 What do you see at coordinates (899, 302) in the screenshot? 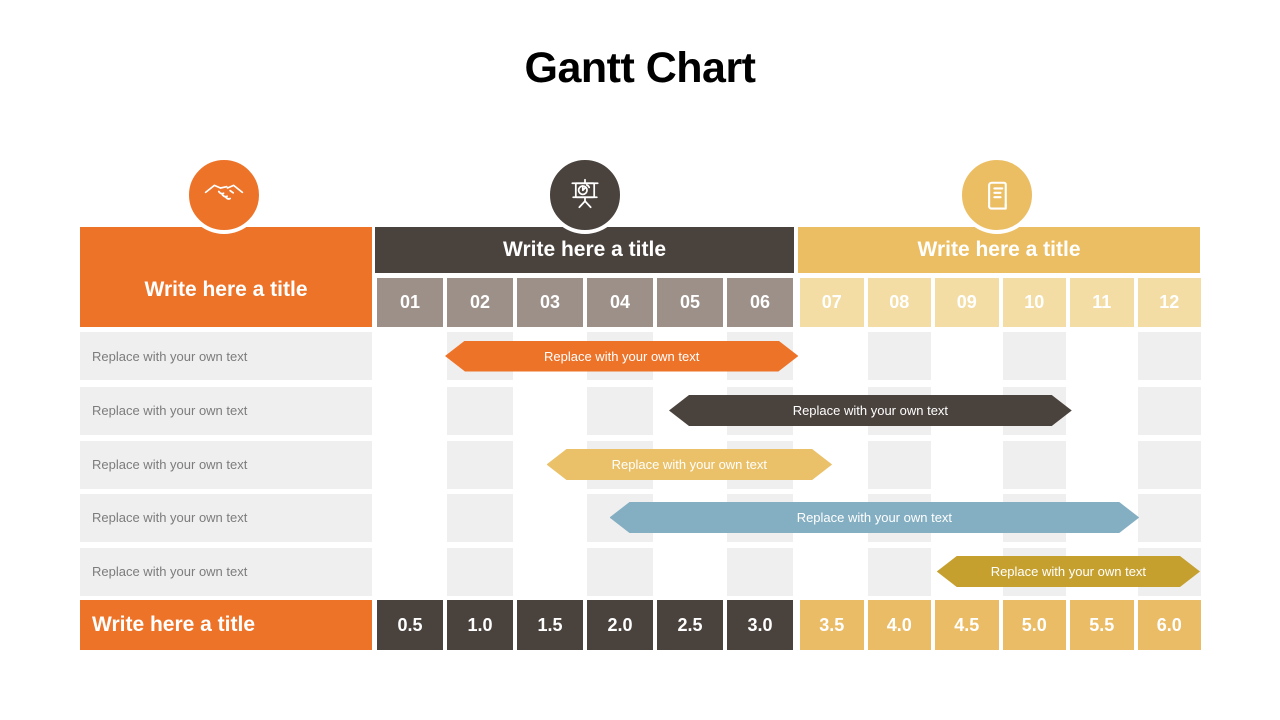
I see `month-cell: 08` at bounding box center [899, 302].